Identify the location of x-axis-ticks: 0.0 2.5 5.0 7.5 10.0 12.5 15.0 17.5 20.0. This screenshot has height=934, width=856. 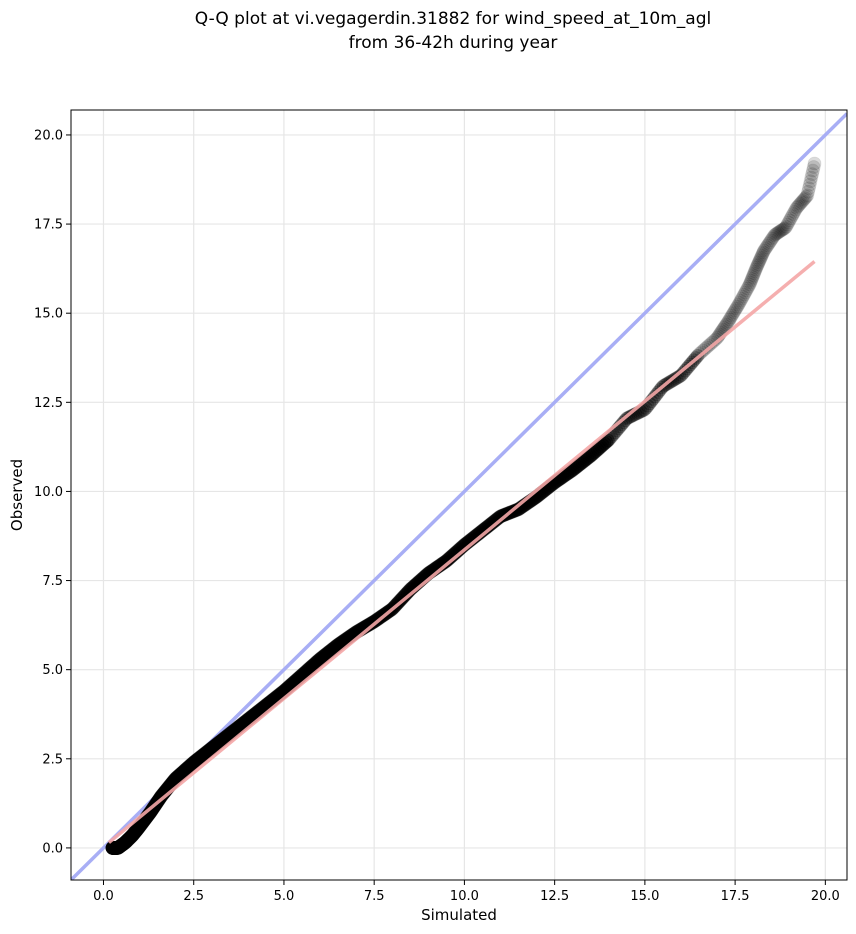
(466, 892).